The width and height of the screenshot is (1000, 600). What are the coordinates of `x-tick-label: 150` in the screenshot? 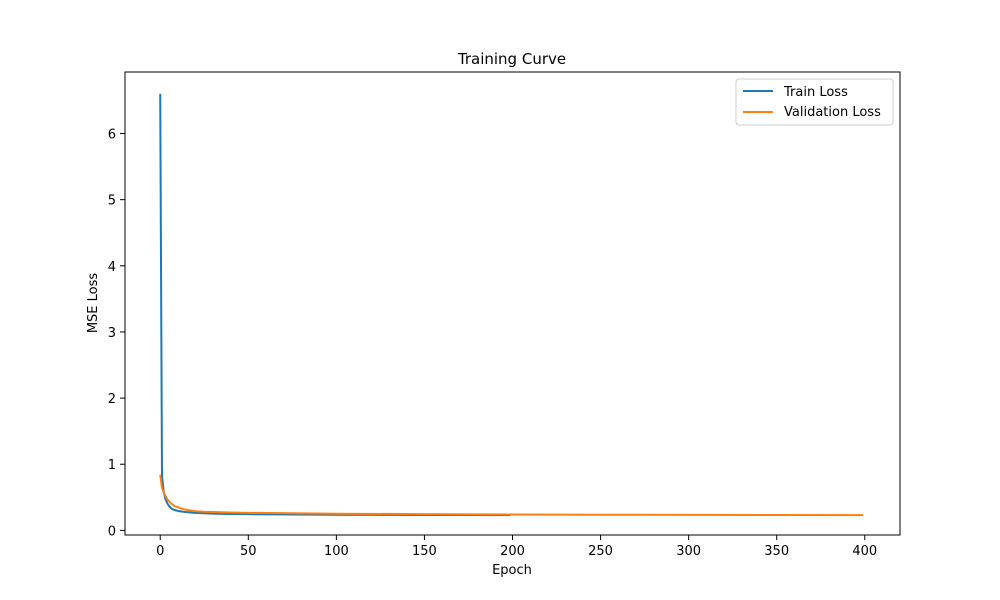 It's located at (424, 551).